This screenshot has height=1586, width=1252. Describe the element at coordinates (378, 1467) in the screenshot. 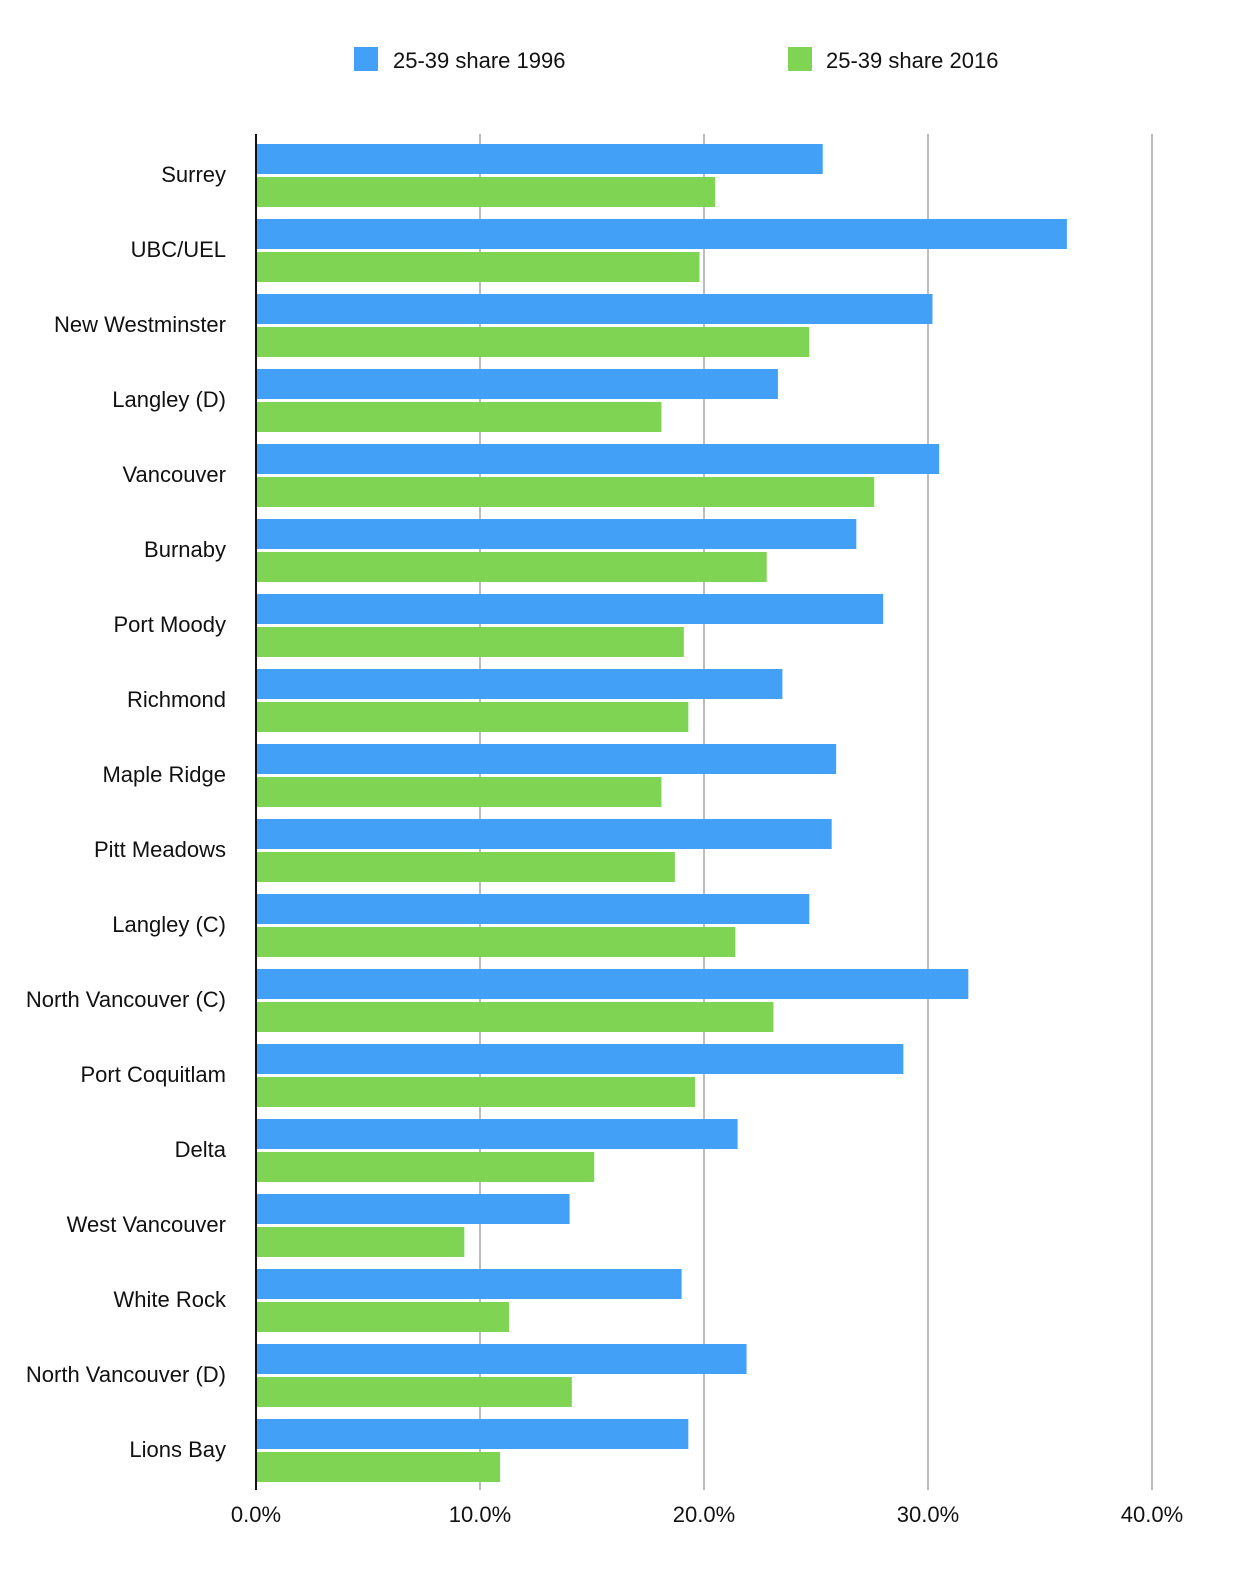

I see `bar-lions-bay-2016` at that location.